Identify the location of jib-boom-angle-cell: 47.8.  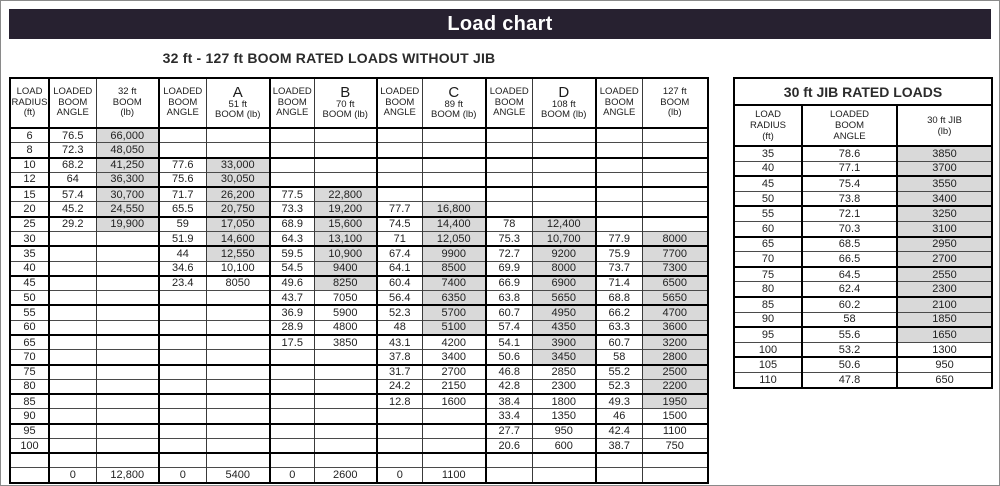
(849, 380).